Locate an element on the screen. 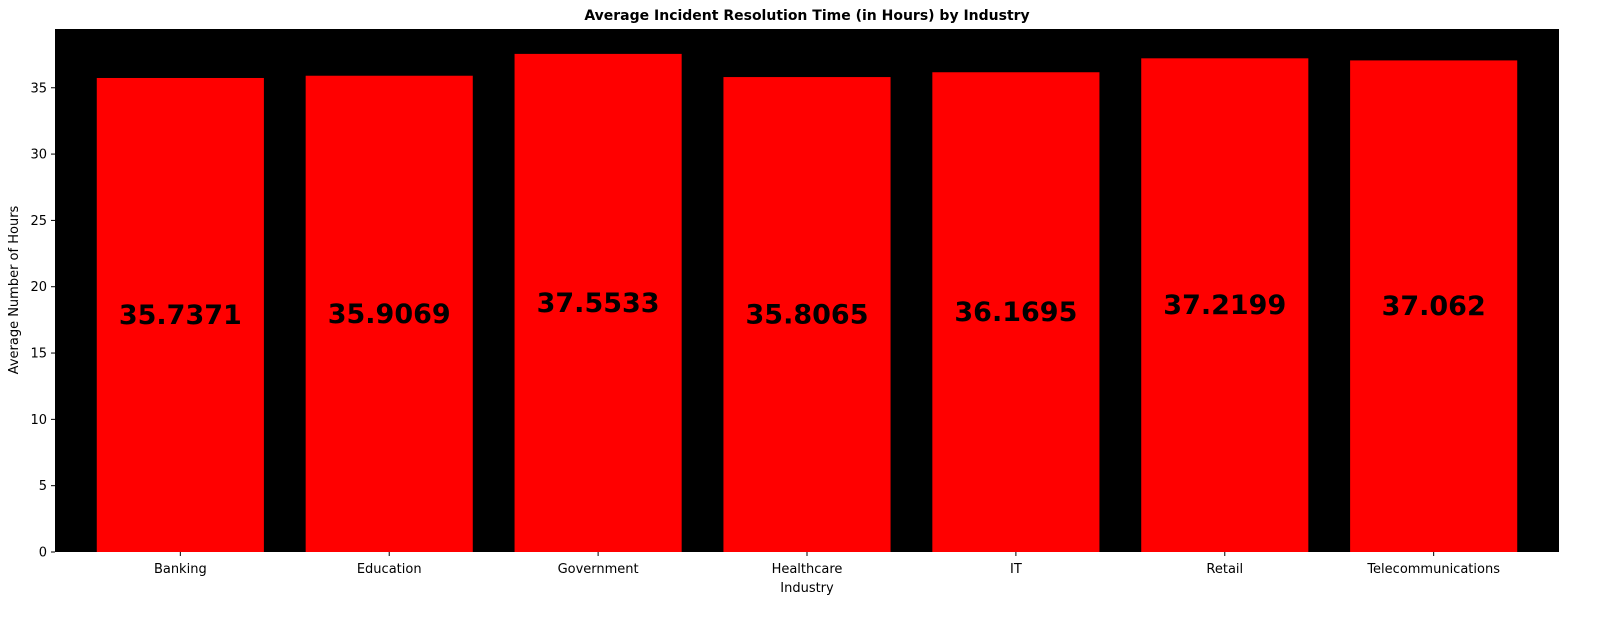  x-tick-label: Healthcare is located at coordinates (807, 569).